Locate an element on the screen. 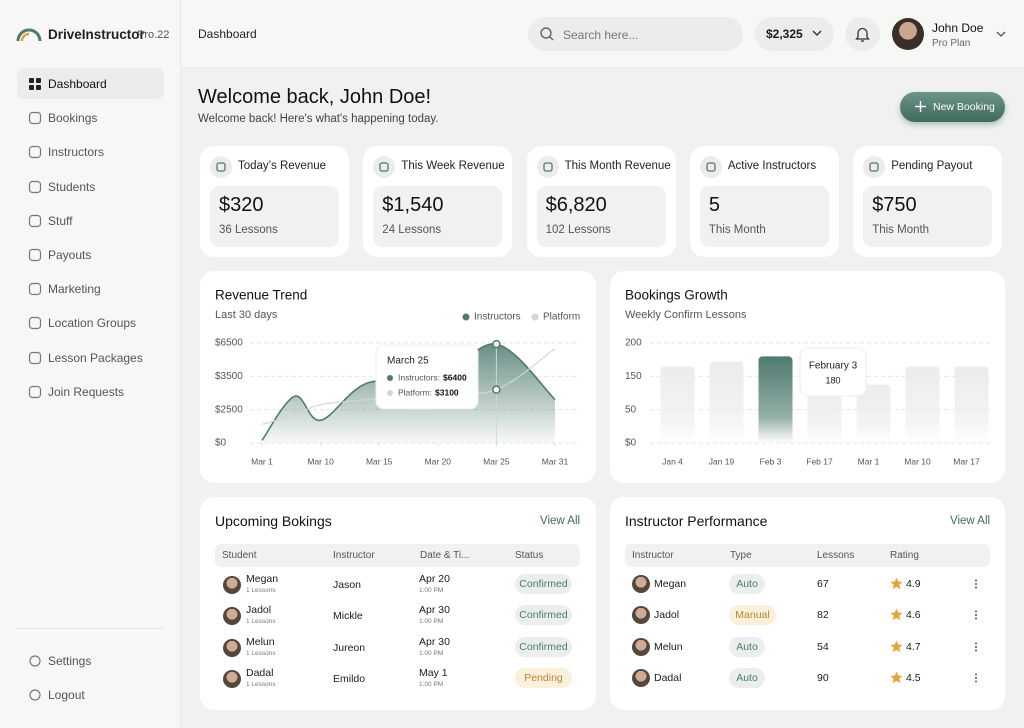 Image resolution: width=1024 pixels, height=728 pixels. logo is located at coordinates (29, 35).